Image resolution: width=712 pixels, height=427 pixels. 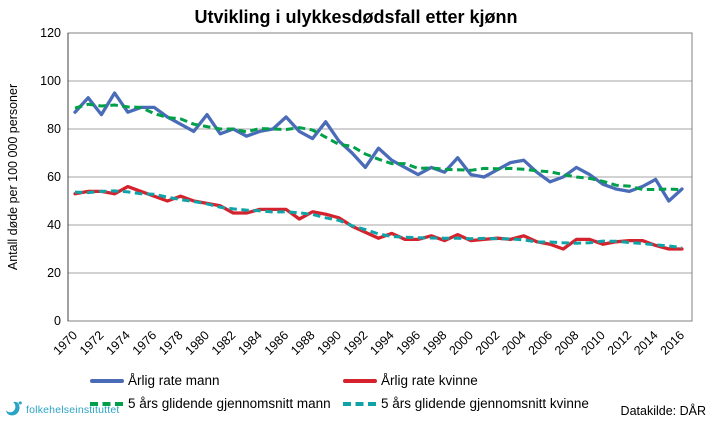 I want to click on x-tick-label: 1996, so click(x=409, y=343).